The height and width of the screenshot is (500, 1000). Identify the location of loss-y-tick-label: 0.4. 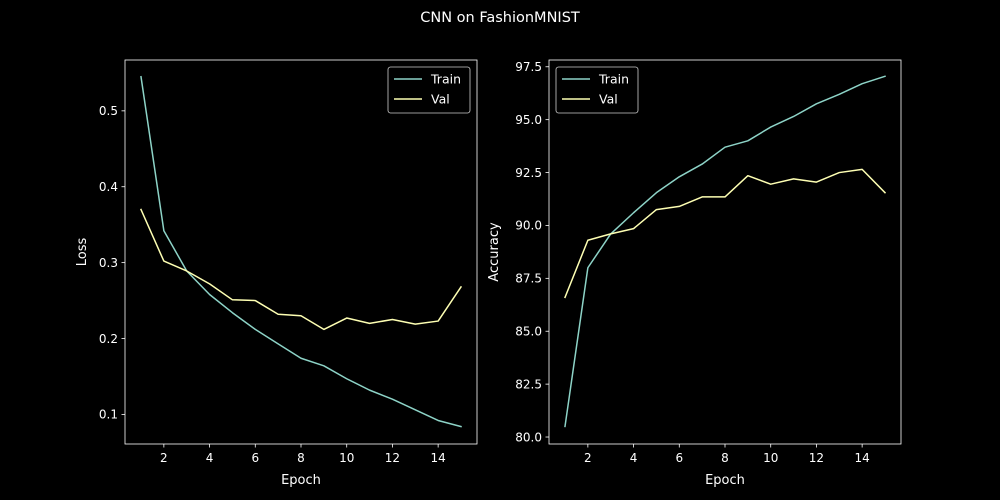
(108, 187).